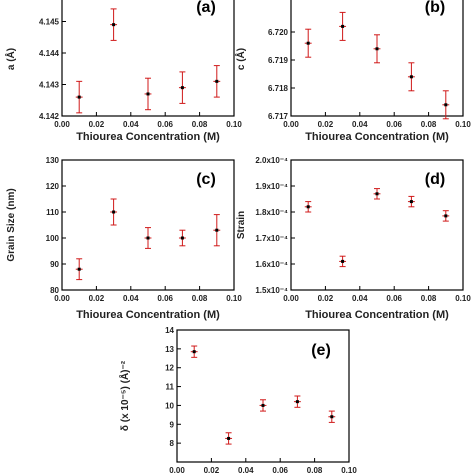 The image size is (474, 474). I want to click on y-tick-label: 8, so click(172, 443).